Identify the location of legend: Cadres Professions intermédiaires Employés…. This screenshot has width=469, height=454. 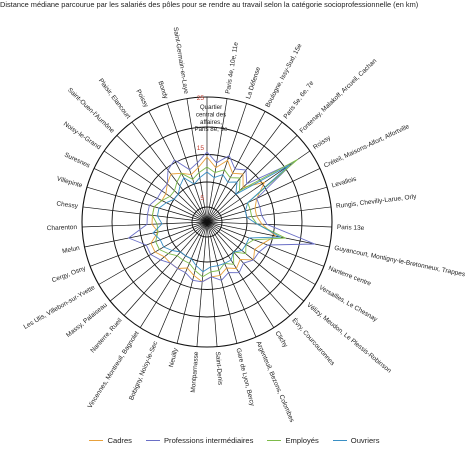
(234, 440).